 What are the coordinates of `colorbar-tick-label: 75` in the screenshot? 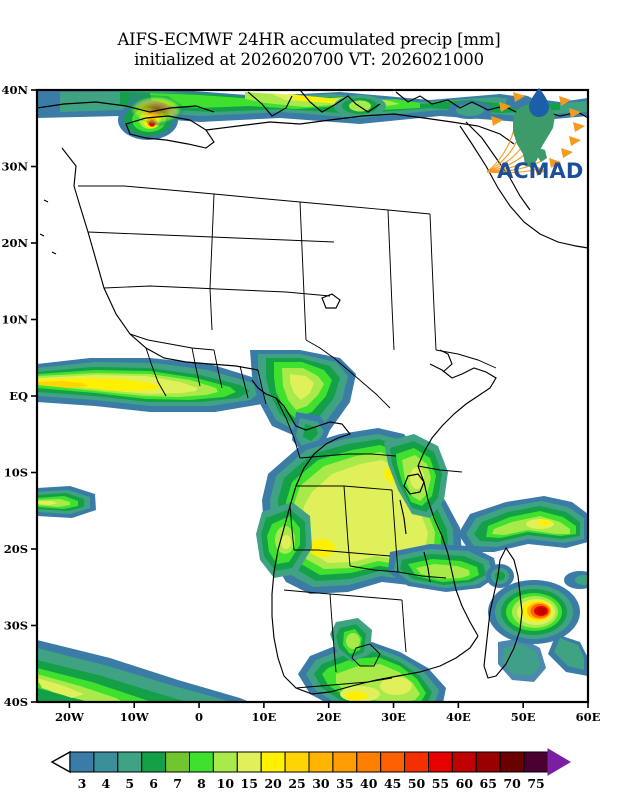 It's located at (535, 783).